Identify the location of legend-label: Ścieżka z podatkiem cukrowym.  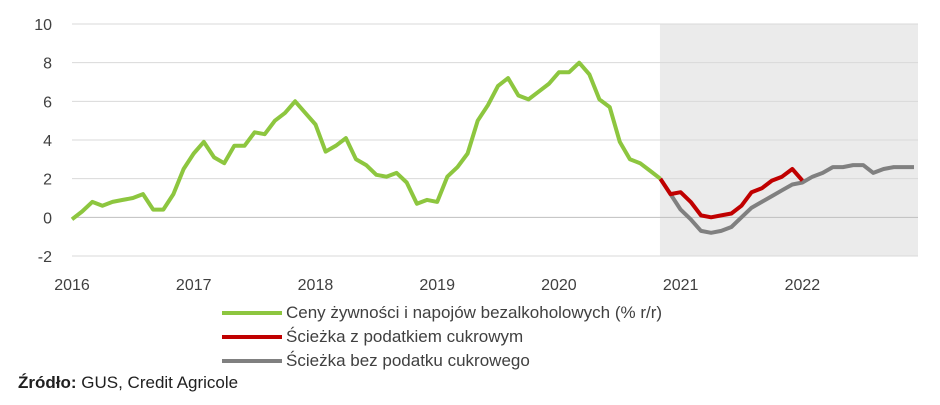
(405, 336).